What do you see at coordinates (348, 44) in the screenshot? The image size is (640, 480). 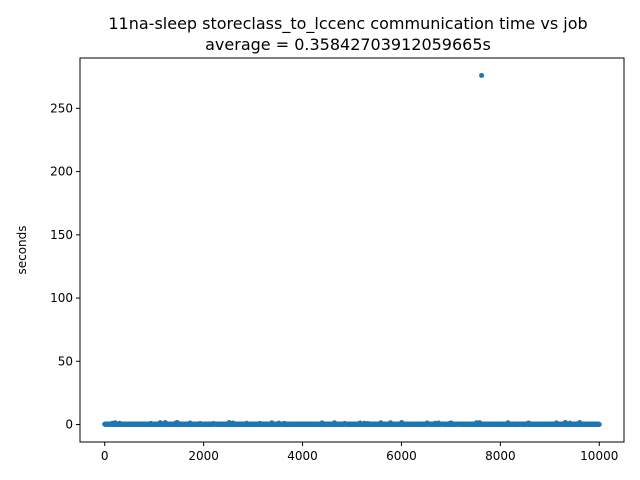 I see `chart-title-line-2: average = 0.35842703912059665s` at bounding box center [348, 44].